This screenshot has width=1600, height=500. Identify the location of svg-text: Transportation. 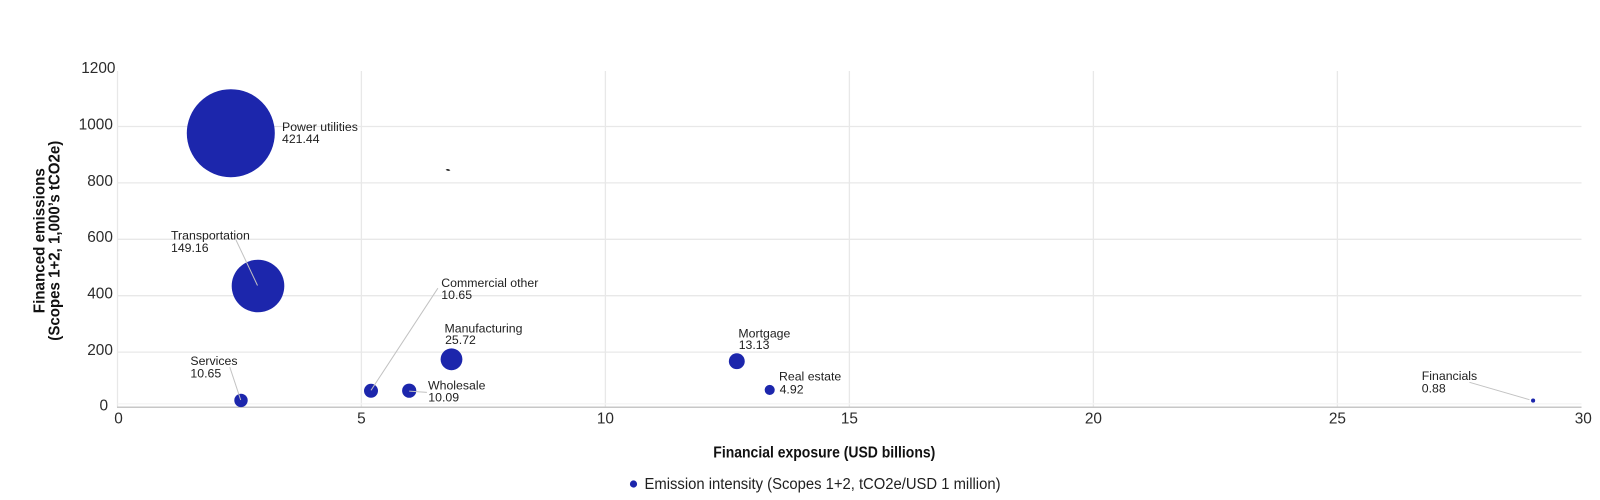
(210, 236).